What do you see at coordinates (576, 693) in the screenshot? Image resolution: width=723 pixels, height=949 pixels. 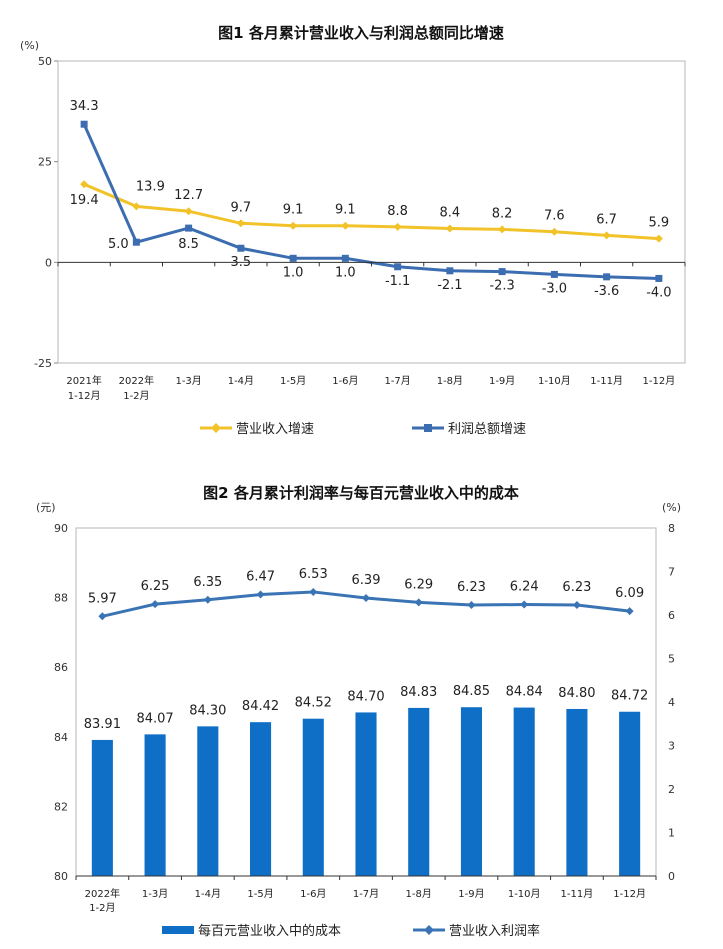 I see `data-label-cost: 84.80` at bounding box center [576, 693].